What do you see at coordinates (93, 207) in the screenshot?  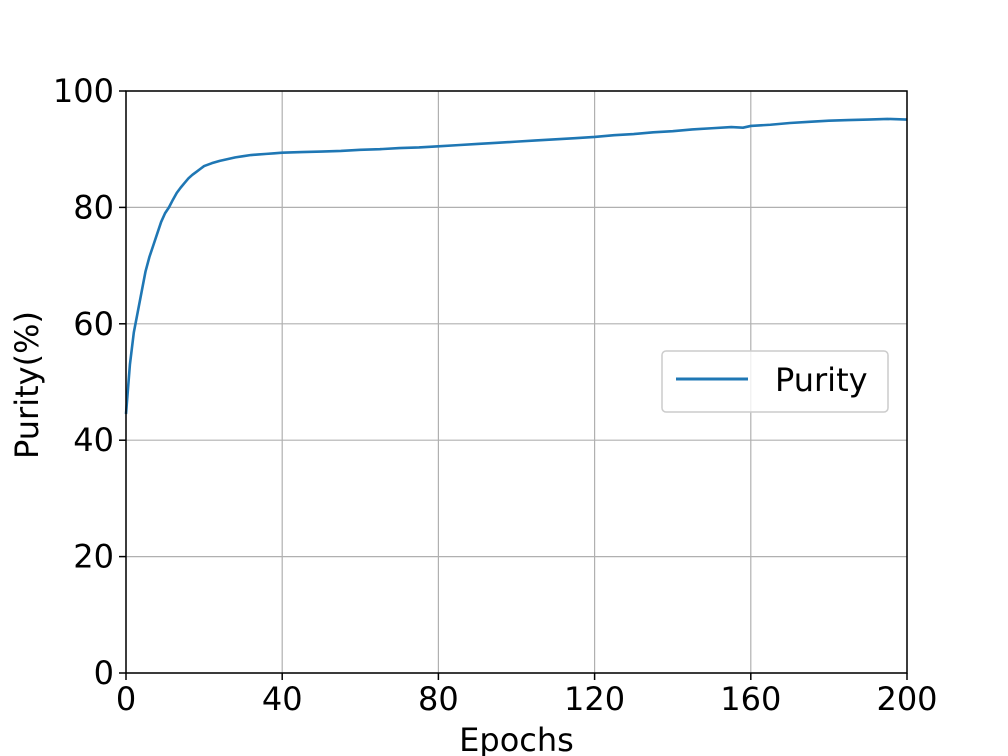 I see `y-tick-label: 80` at bounding box center [93, 207].